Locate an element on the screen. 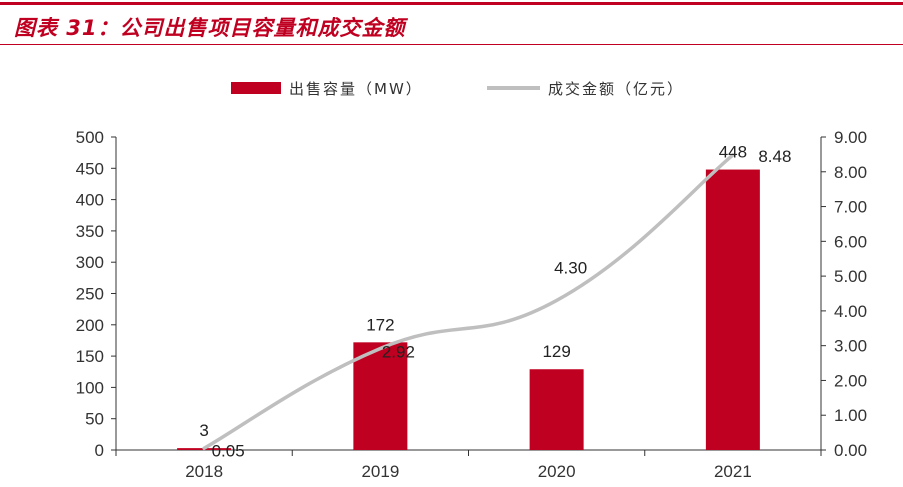 This screenshot has height=487, width=903. y-right-tick-label: 3.00 is located at coordinates (850, 346).